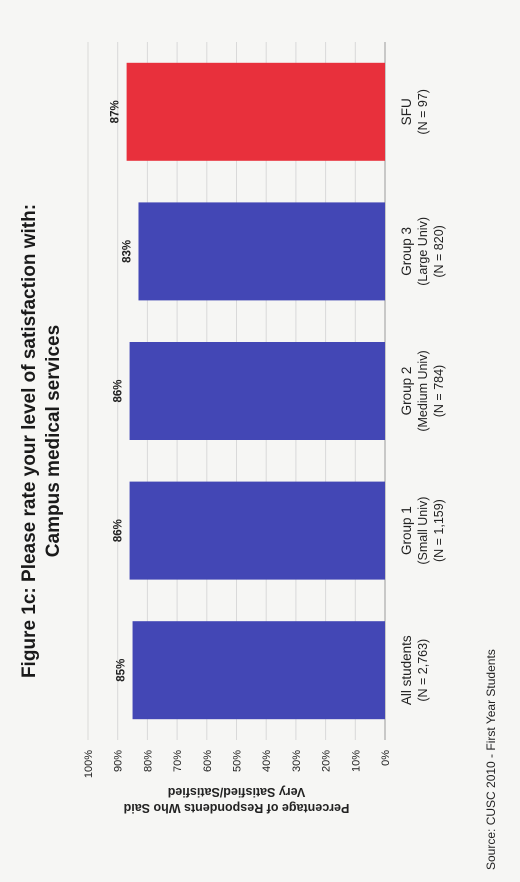 The height and width of the screenshot is (882, 520). What do you see at coordinates (423, 112) in the screenshot?
I see `x-category-label: (N = 97)` at bounding box center [423, 112].